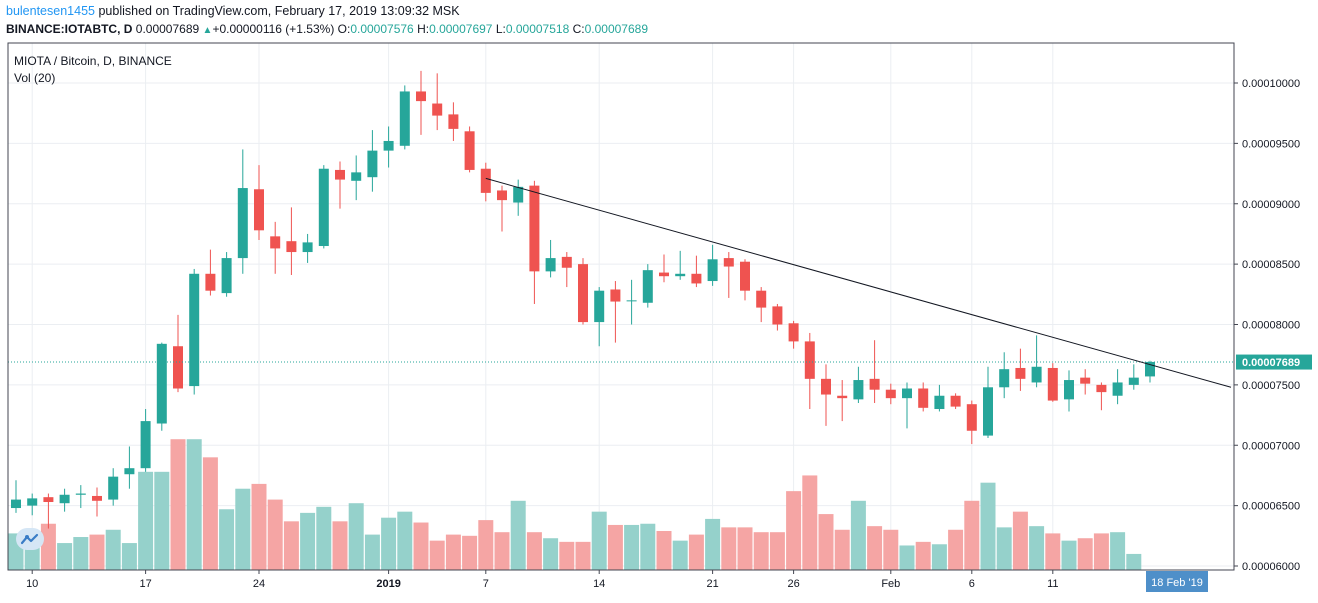 The width and height of the screenshot is (1318, 603). Describe the element at coordinates (1271, 84) in the screenshot. I see `price-tick-label: 0.00010000` at that location.